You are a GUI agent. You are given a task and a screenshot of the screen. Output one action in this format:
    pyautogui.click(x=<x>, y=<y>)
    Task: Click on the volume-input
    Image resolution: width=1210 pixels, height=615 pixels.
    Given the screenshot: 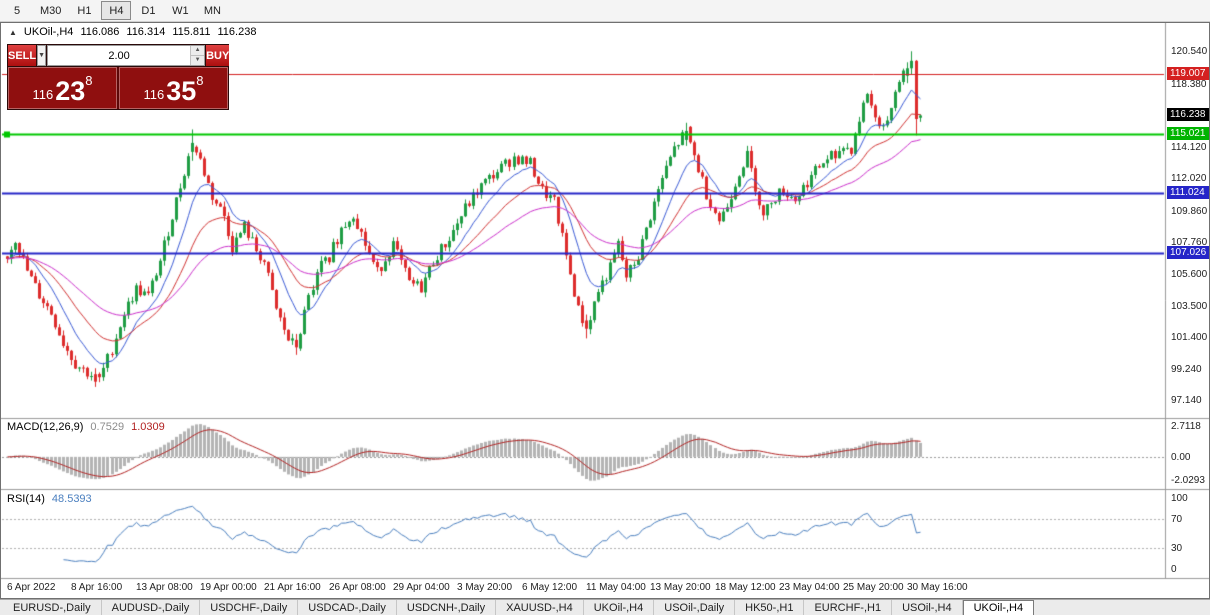 What is the action you would take?
    pyautogui.click(x=119, y=55)
    